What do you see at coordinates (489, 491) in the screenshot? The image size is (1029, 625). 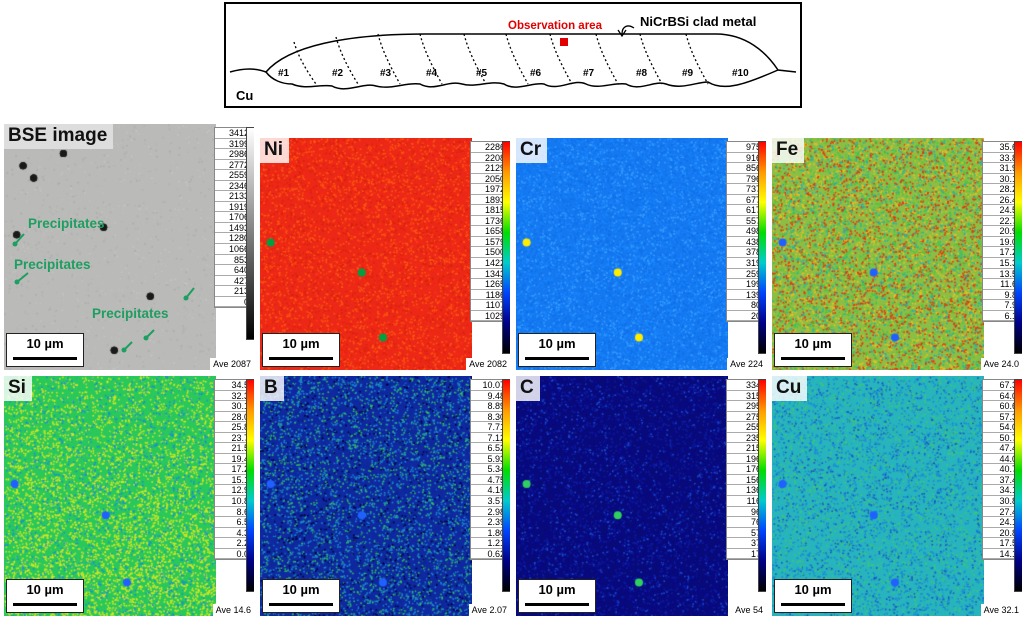 I see `scale-tick-label: 4.16` at bounding box center [489, 491].